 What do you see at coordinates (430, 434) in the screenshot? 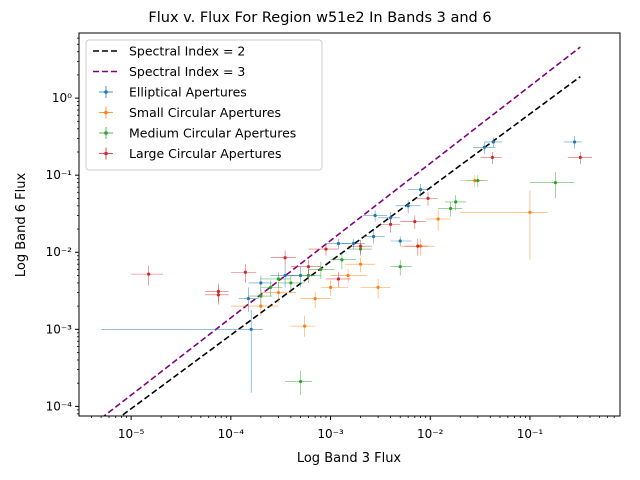
I see `x-tick-label: 10⁻²` at bounding box center [430, 434].